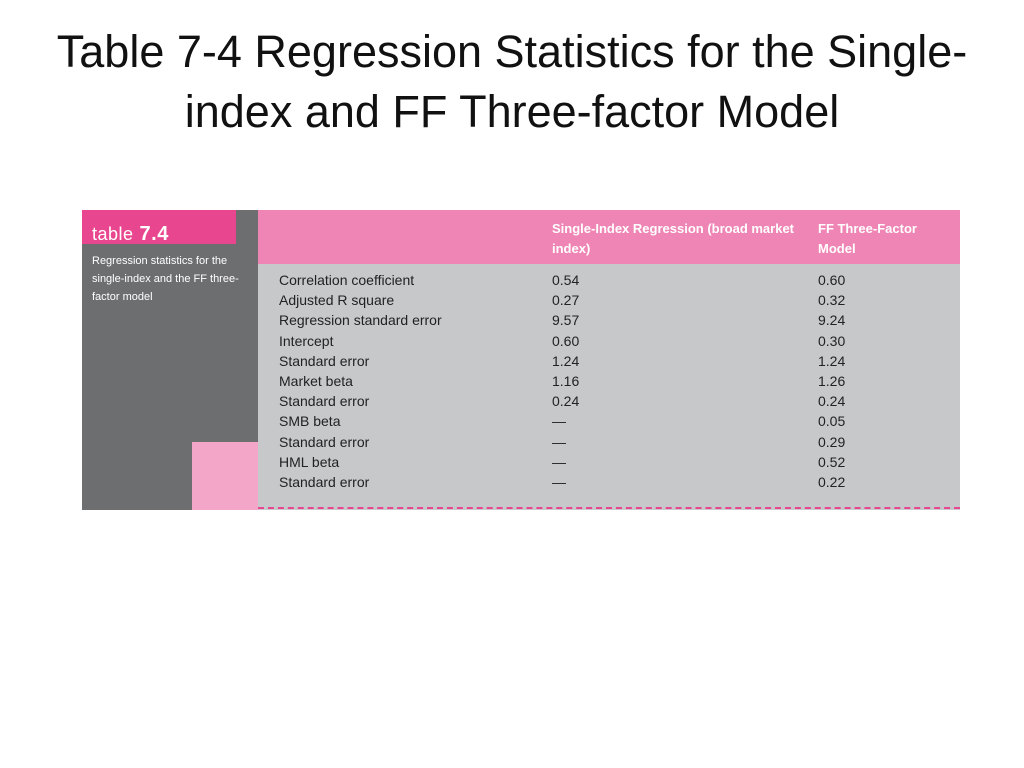 This screenshot has height=768, width=1024. I want to click on ff-three-factor-value: 0.29, so click(832, 441).